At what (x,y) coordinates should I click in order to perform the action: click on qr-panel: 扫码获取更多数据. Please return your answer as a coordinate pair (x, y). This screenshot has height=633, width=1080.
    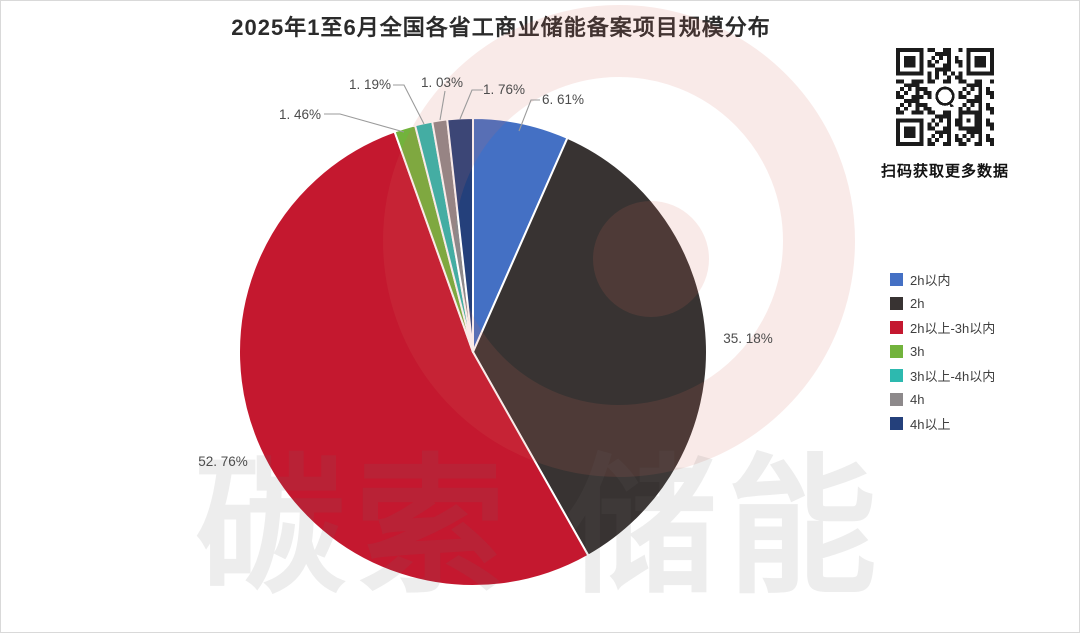
    Looking at the image, I should click on (945, 113).